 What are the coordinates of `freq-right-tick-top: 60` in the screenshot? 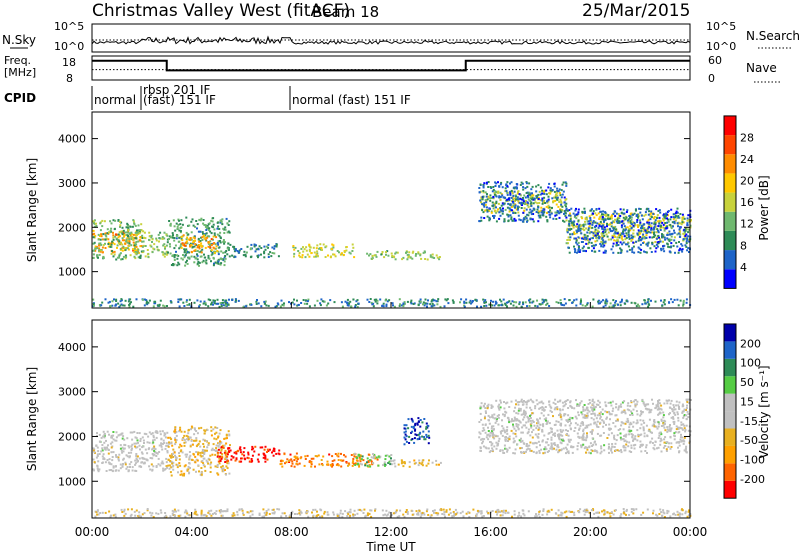 It's located at (715, 60).